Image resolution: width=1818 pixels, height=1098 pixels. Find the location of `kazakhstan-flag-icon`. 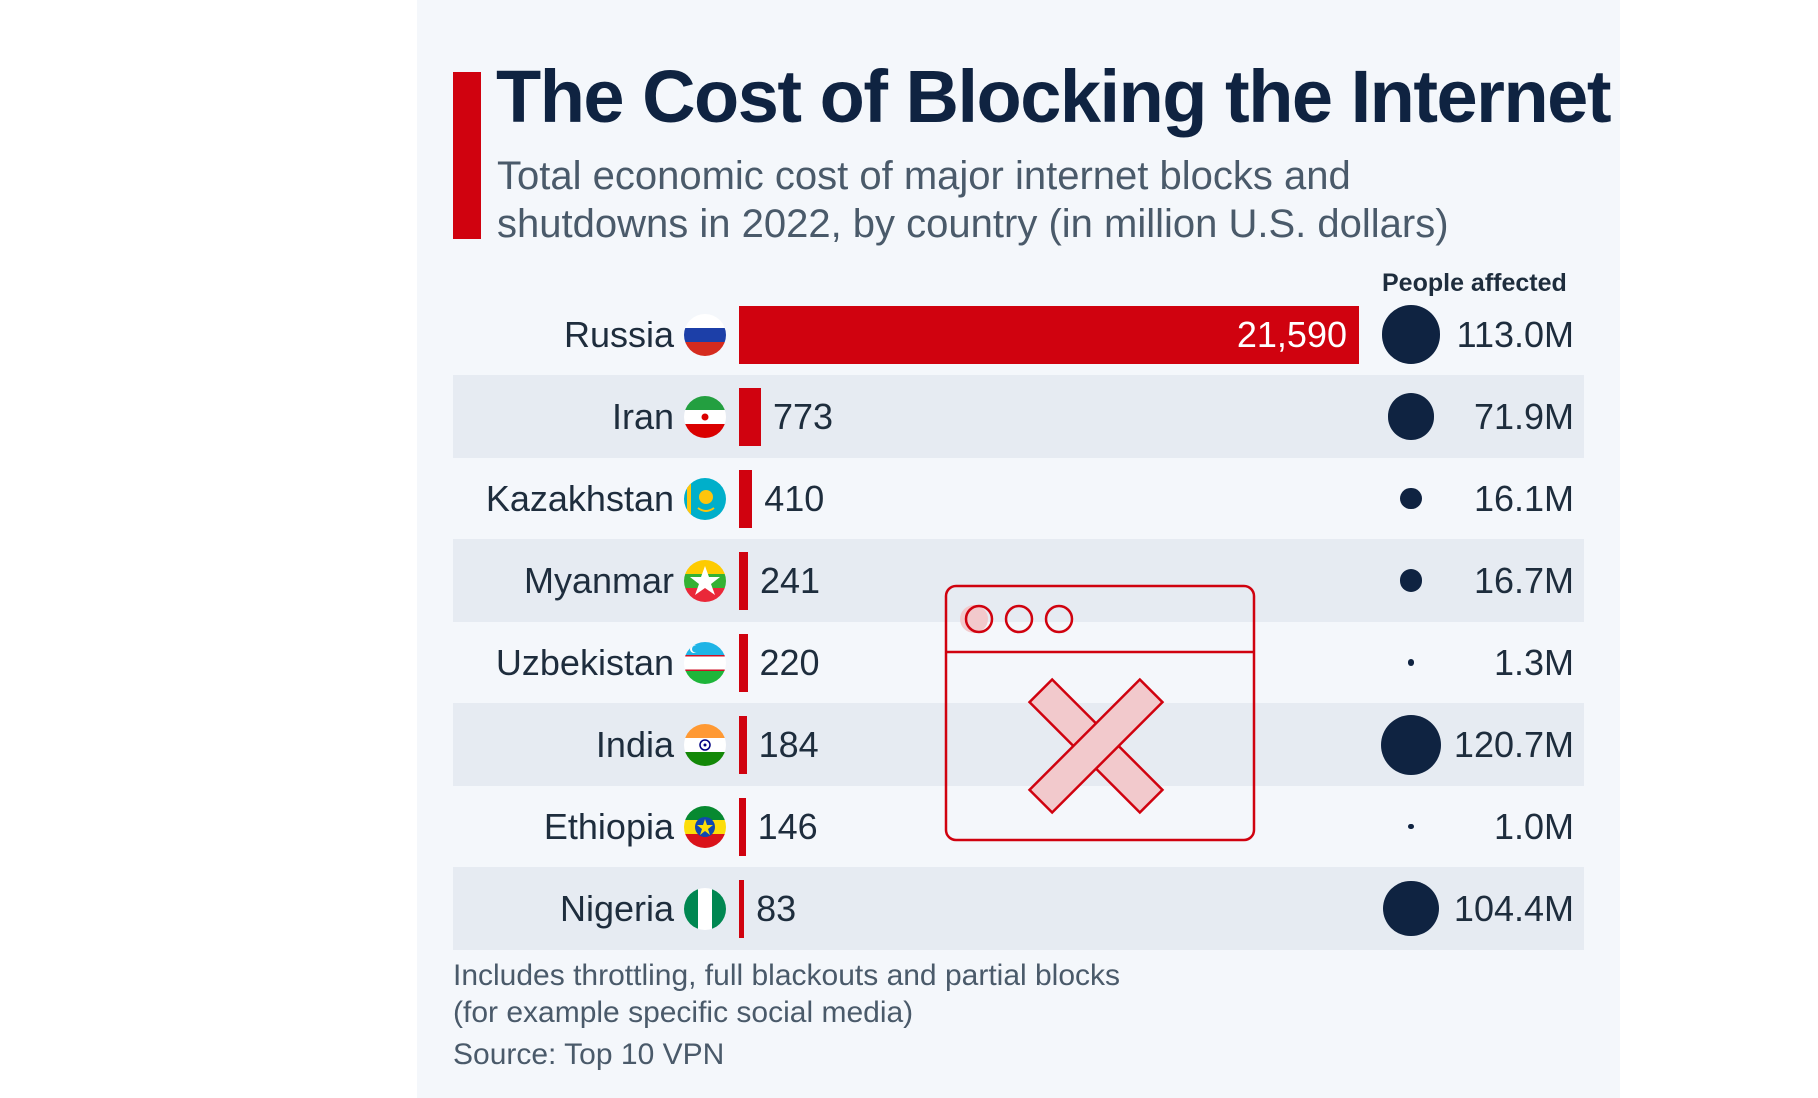

kazakhstan-flag-icon is located at coordinates (705, 498).